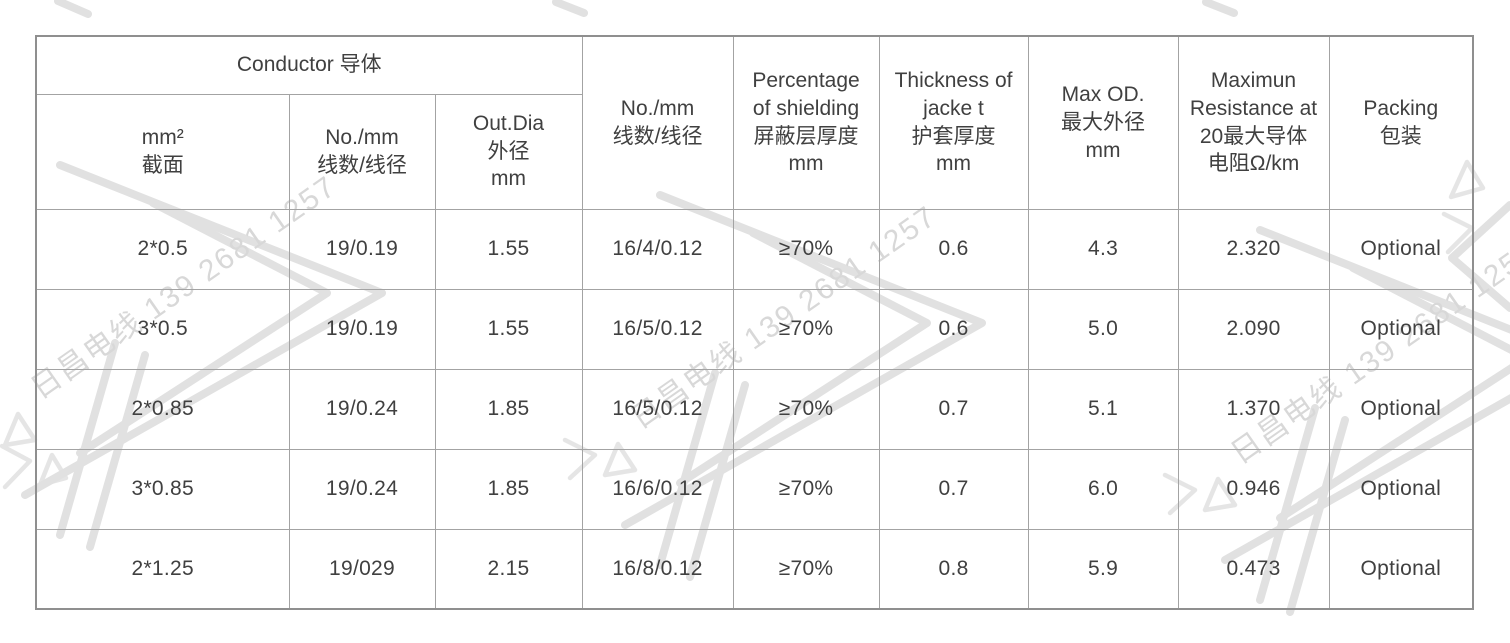 The width and height of the screenshot is (1510, 643). What do you see at coordinates (1103, 329) in the screenshot?
I see `table-cell: 5.0` at bounding box center [1103, 329].